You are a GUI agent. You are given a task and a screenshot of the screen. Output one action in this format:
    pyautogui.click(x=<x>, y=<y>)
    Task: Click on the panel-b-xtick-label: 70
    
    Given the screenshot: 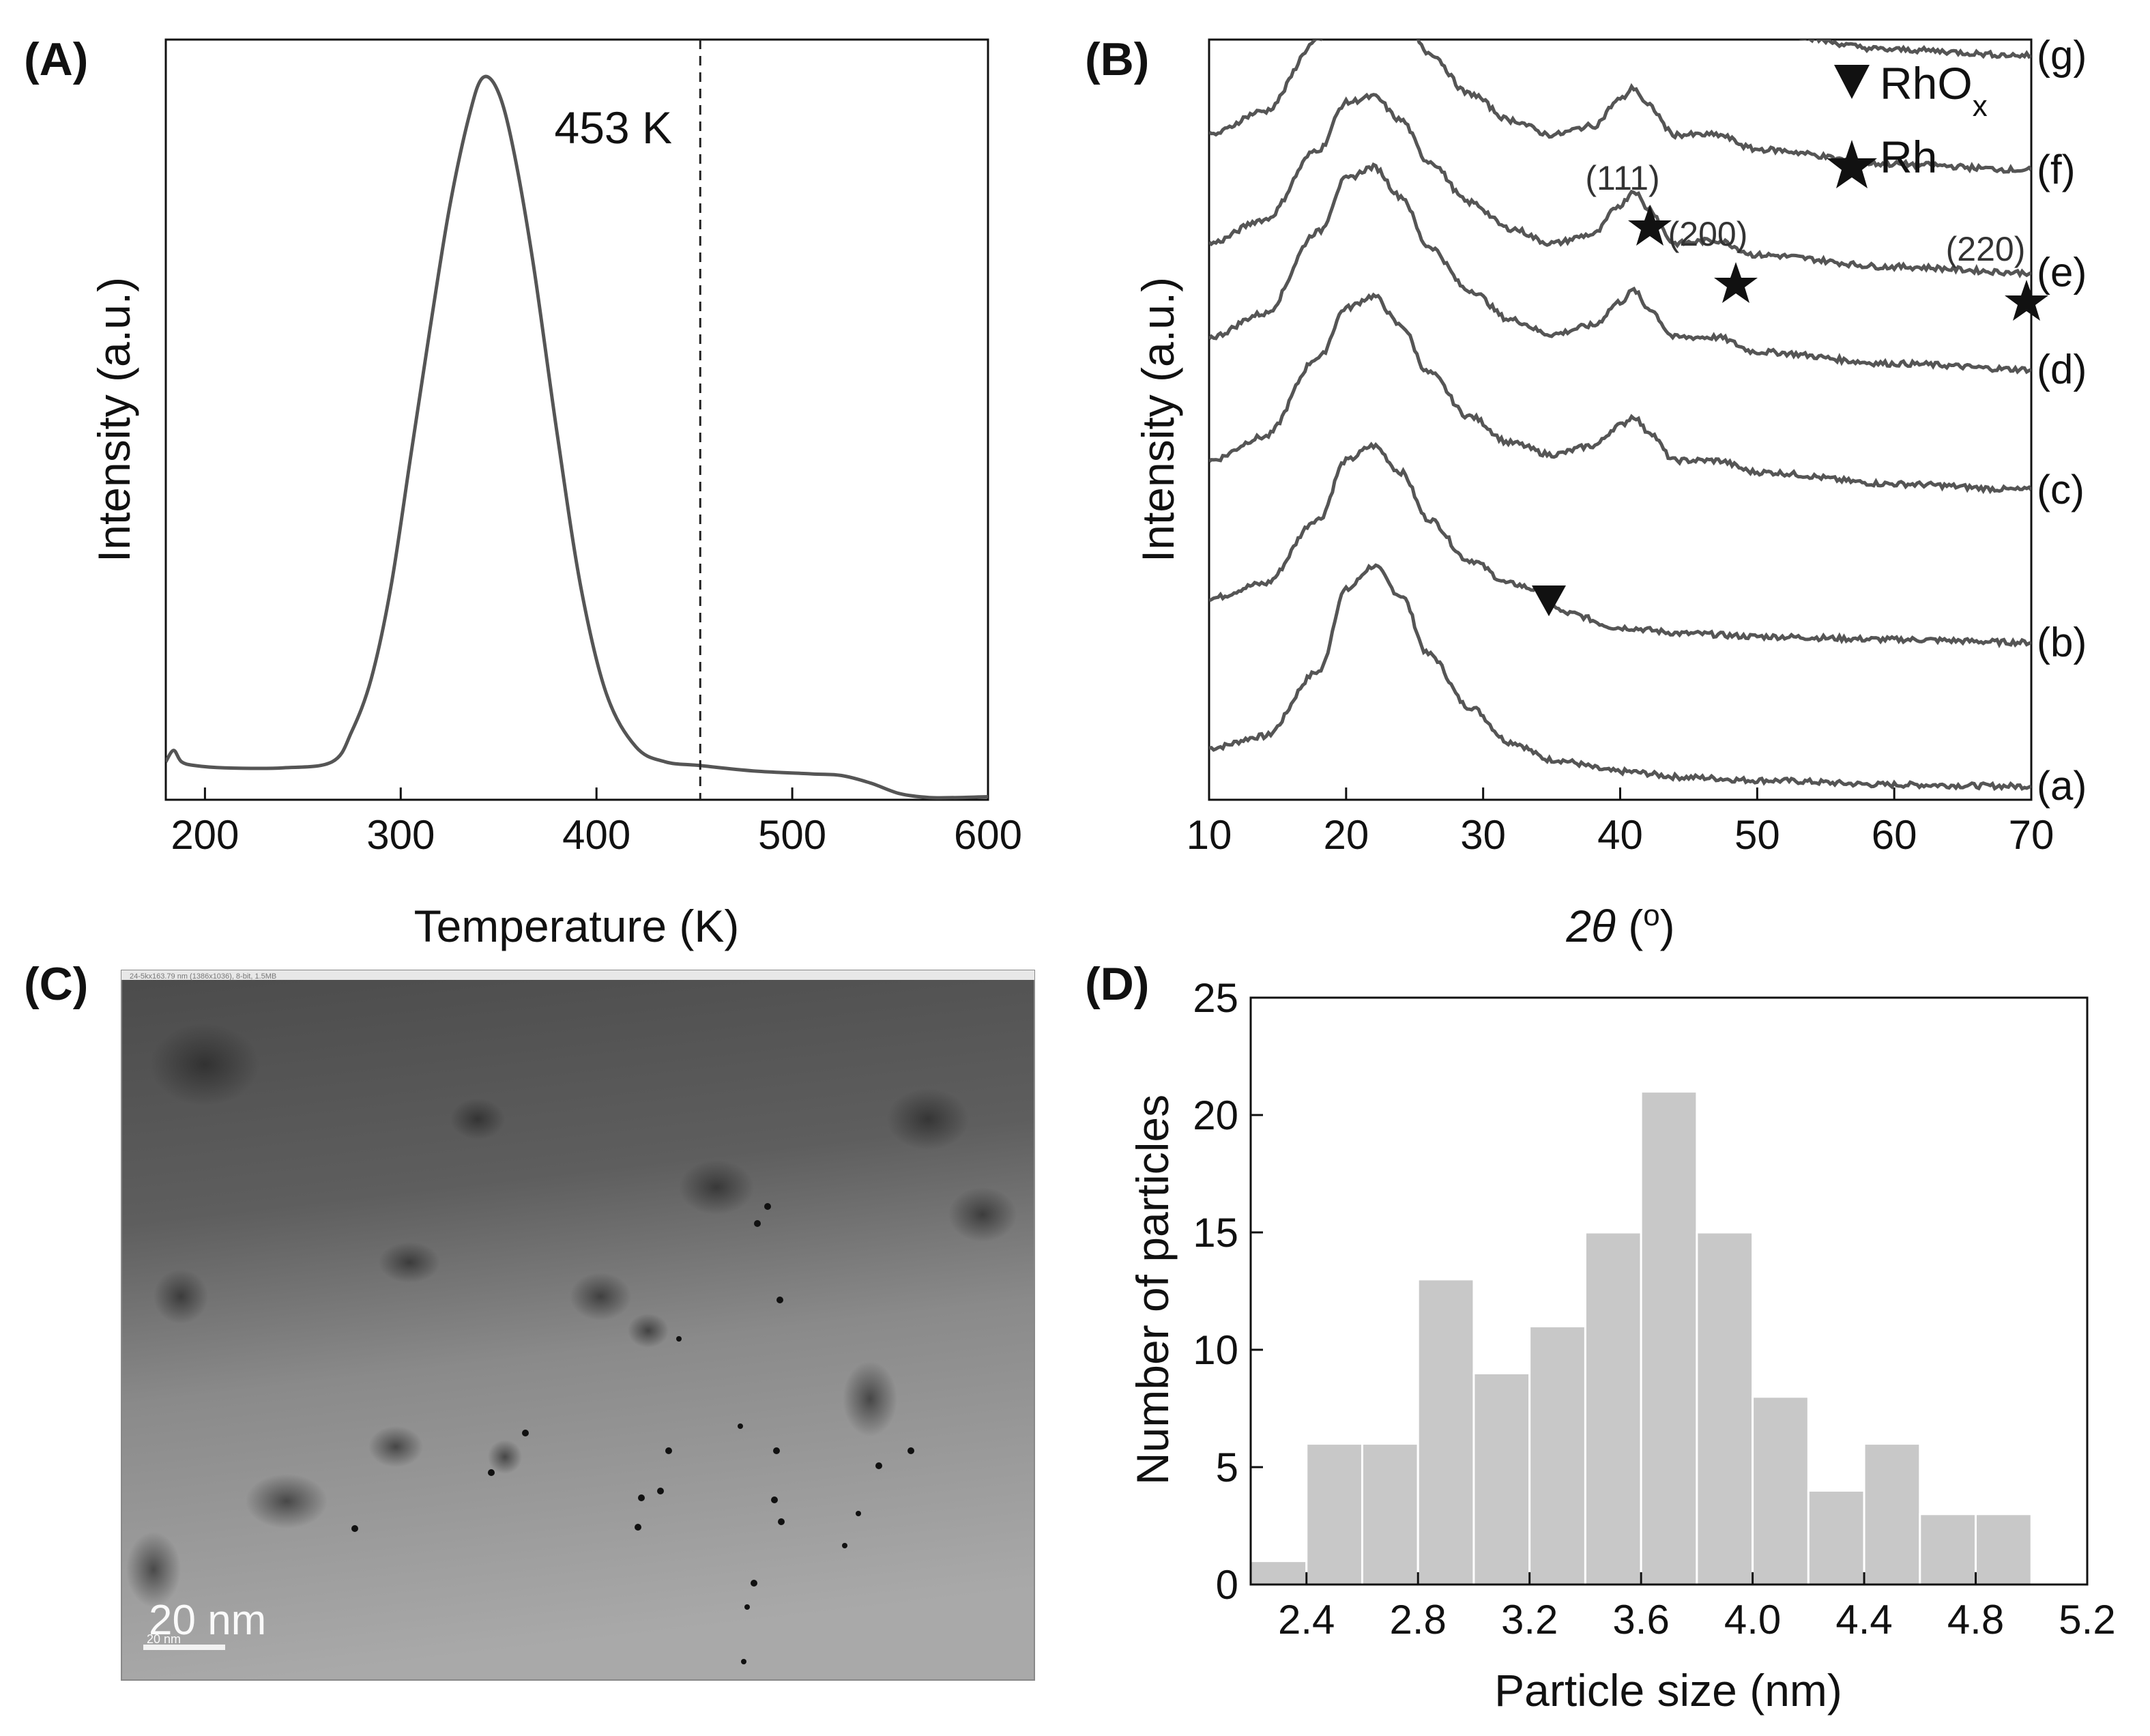 What is the action you would take?
    pyautogui.click(x=2032, y=835)
    